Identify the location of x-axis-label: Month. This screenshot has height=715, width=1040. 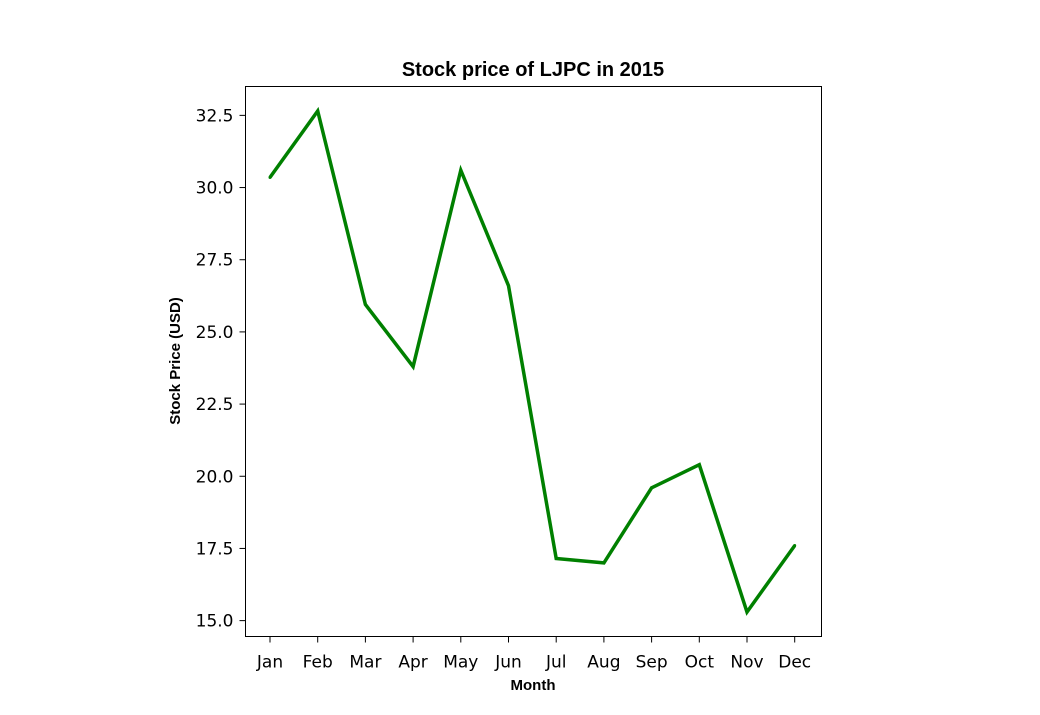
(533, 685).